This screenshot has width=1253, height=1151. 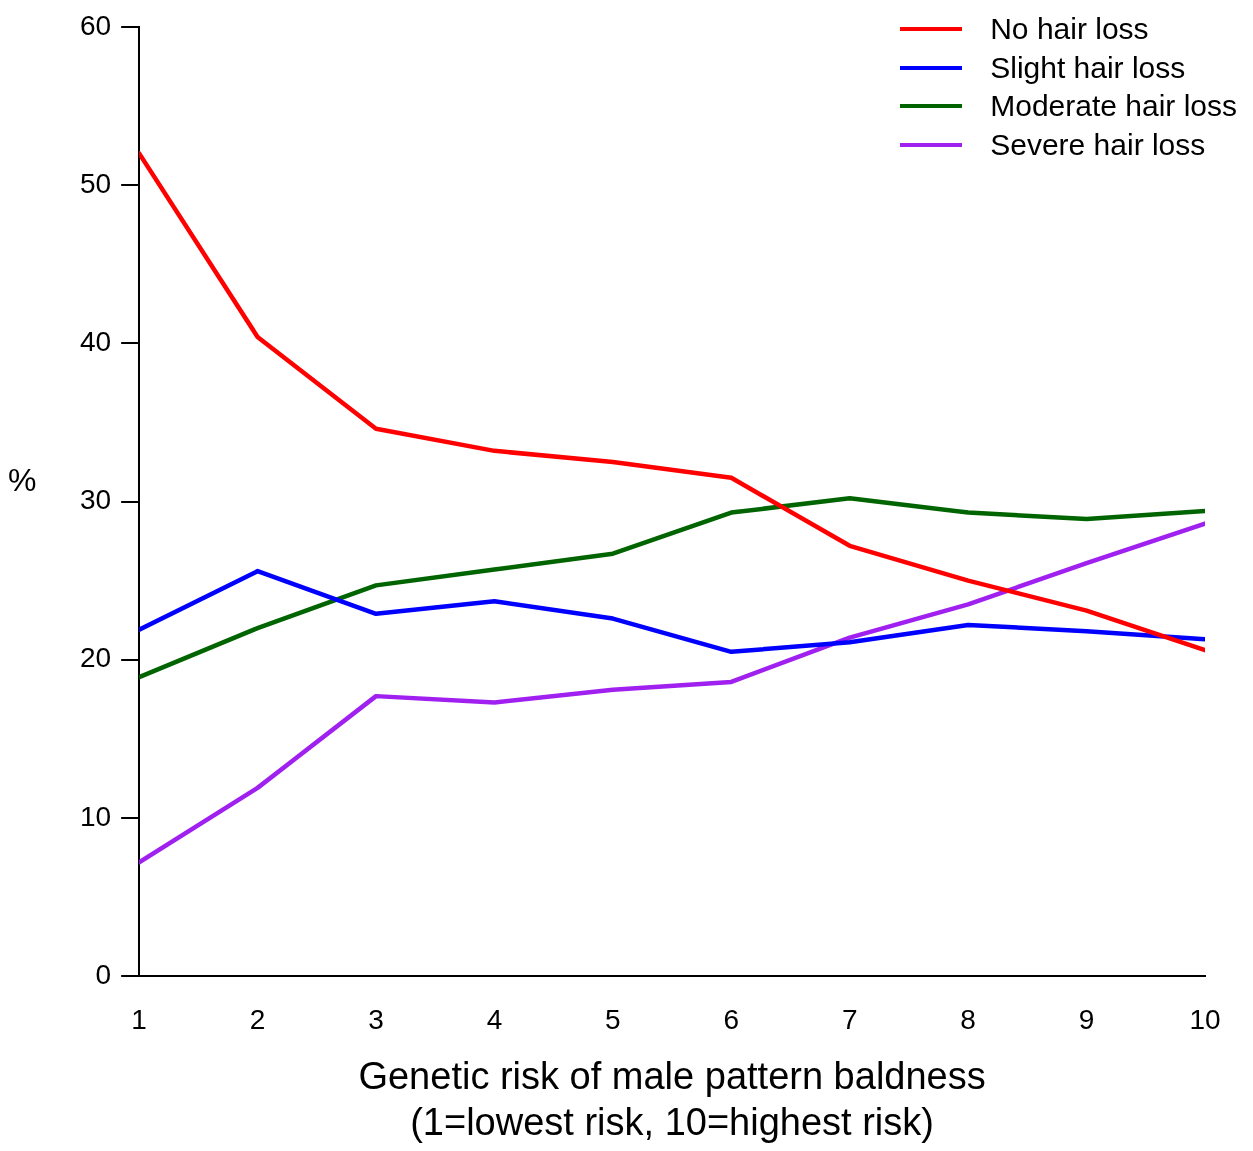 What do you see at coordinates (1086, 1019) in the screenshot?
I see `x-tick-label: 9` at bounding box center [1086, 1019].